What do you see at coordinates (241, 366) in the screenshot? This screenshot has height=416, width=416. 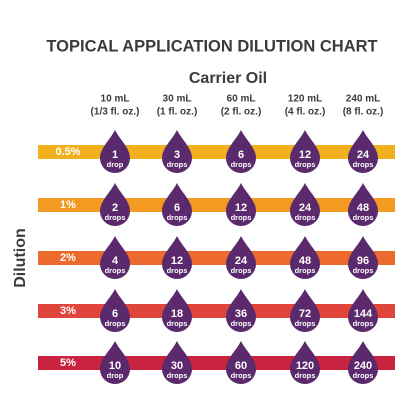 I see `drop-count: 60` at bounding box center [241, 366].